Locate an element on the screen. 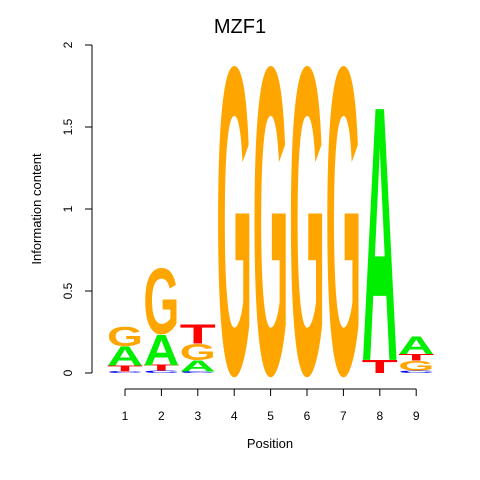  x-tick-label: 7 is located at coordinates (343, 416).